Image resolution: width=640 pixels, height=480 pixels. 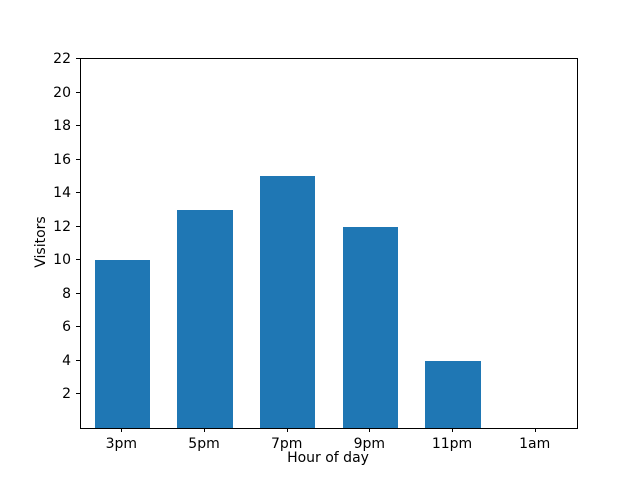 What do you see at coordinates (328, 458) in the screenshot?
I see `x-axis-title: Hour of day` at bounding box center [328, 458].